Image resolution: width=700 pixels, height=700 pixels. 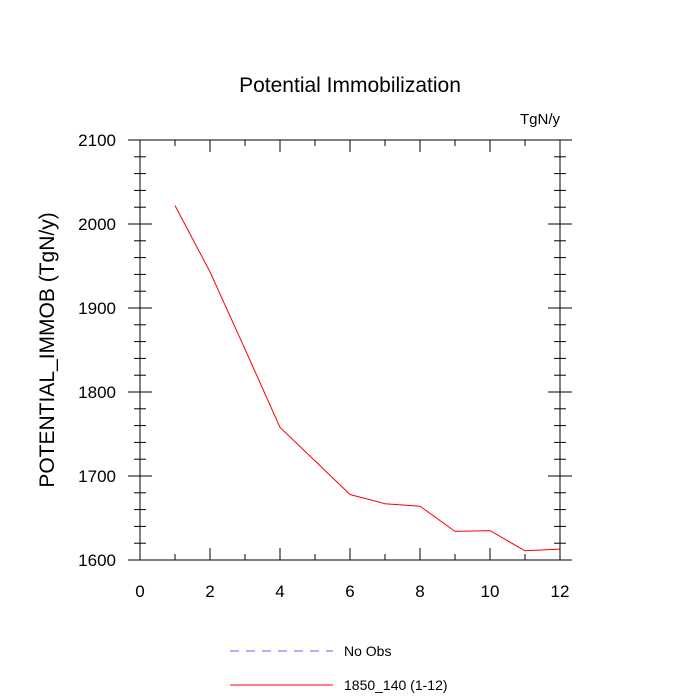 What do you see at coordinates (540, 119) in the screenshot?
I see `units-label: TgN/y` at bounding box center [540, 119].